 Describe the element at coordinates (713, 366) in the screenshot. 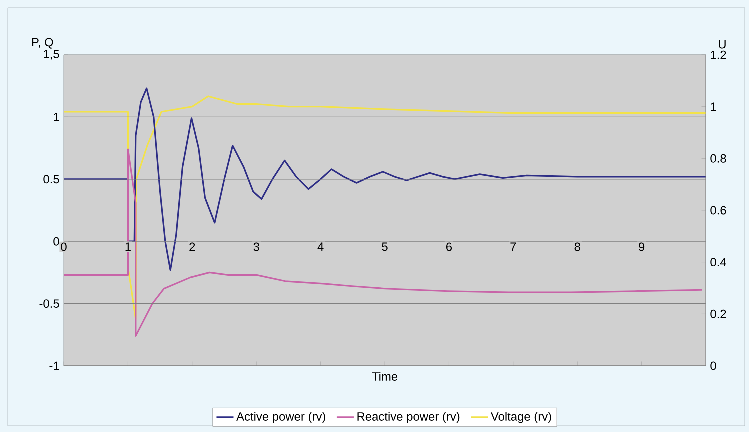

I see `y2-tick-label: 0` at that location.